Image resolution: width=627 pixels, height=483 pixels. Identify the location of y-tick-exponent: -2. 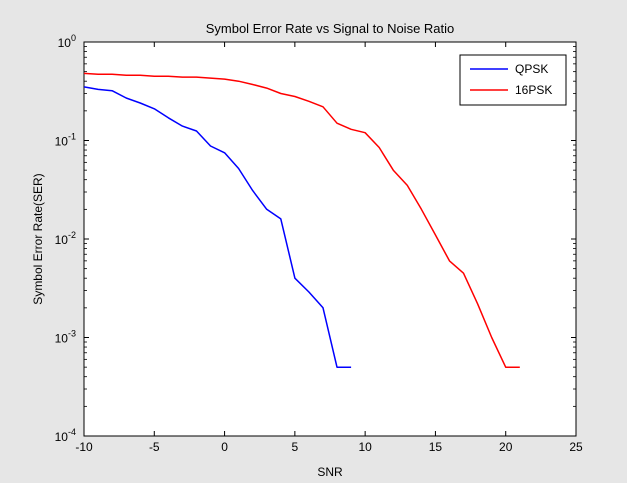
(72, 235).